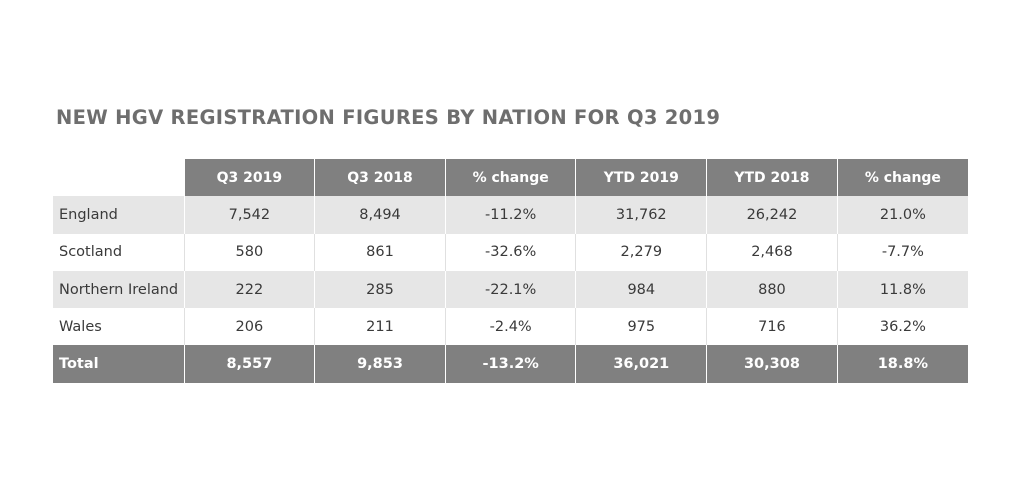 The width and height of the screenshot is (1024, 494). Describe the element at coordinates (119, 215) in the screenshot. I see `row-label: England` at that location.